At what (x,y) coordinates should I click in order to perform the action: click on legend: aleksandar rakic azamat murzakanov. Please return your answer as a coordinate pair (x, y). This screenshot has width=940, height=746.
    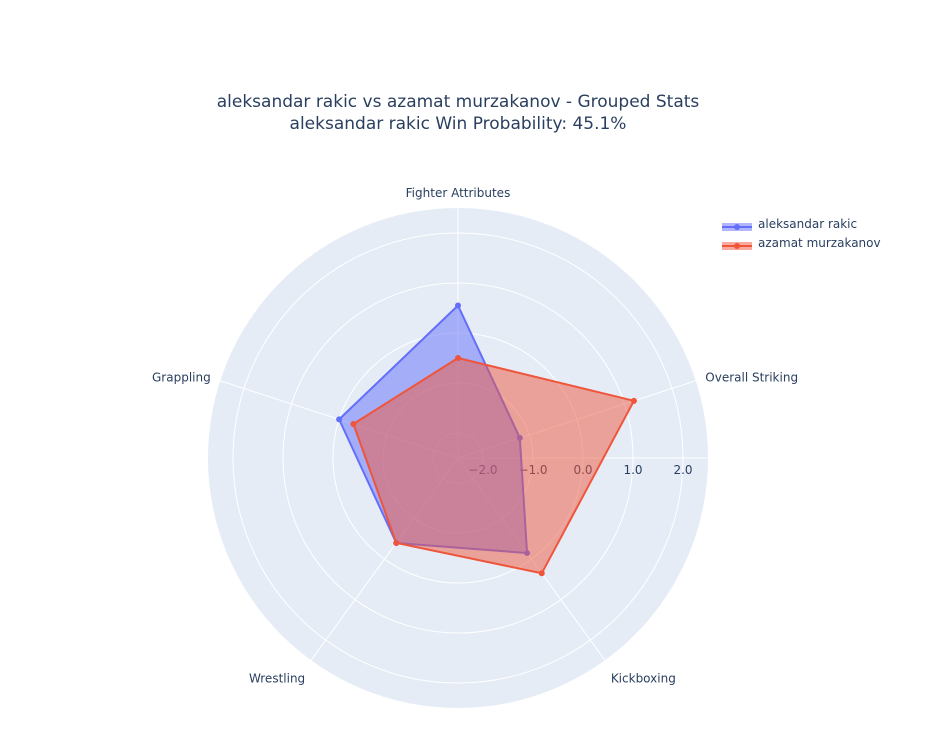
    Looking at the image, I should click on (801, 233).